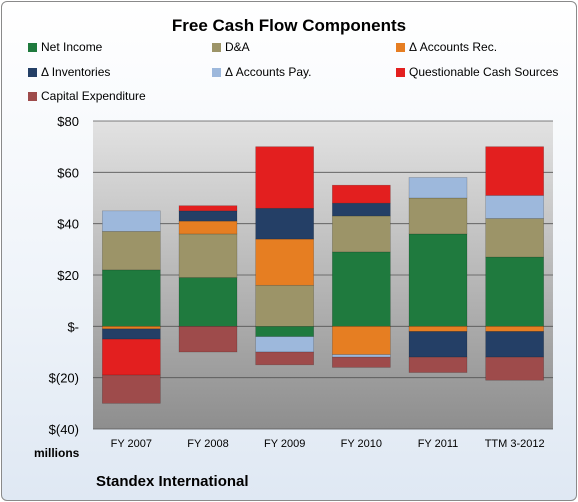 This screenshot has width=578, height=502. I want to click on y-tick-label: $-, so click(73, 326).